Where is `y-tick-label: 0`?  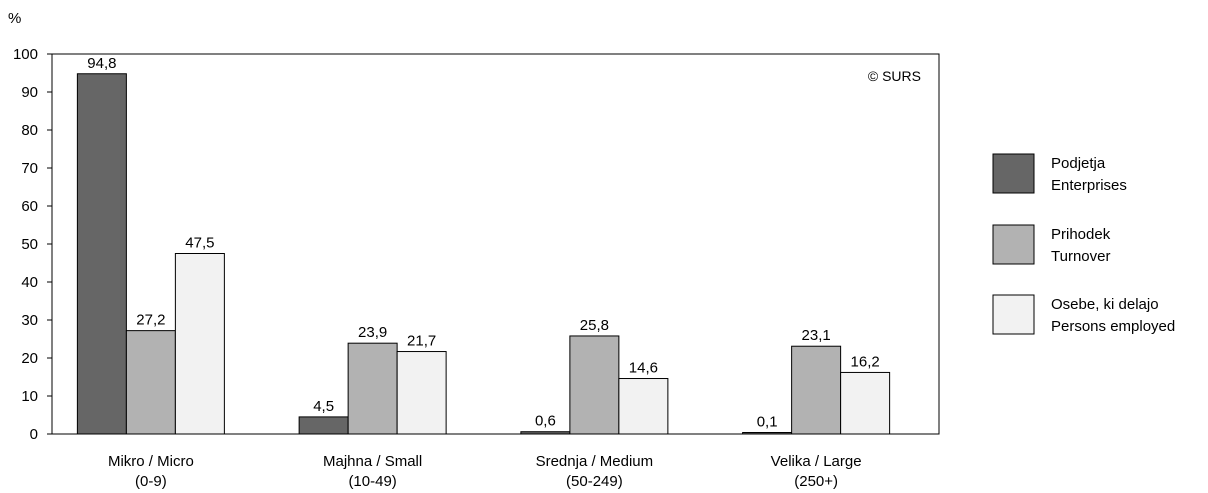
y-tick-label: 0 is located at coordinates (34, 434).